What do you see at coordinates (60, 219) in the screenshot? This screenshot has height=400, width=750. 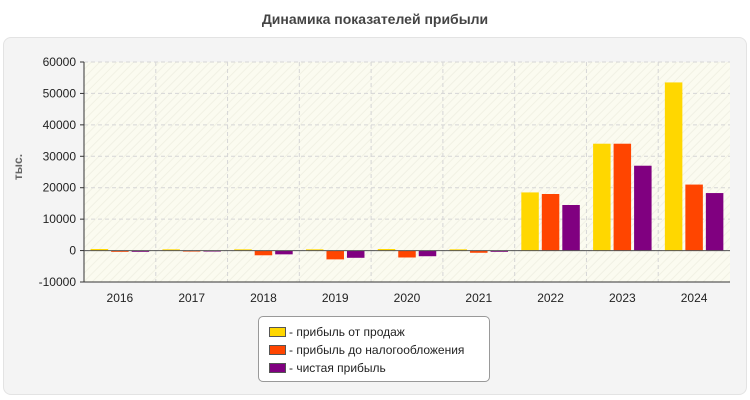 I see `y-tick-label: 10000` at bounding box center [60, 219].